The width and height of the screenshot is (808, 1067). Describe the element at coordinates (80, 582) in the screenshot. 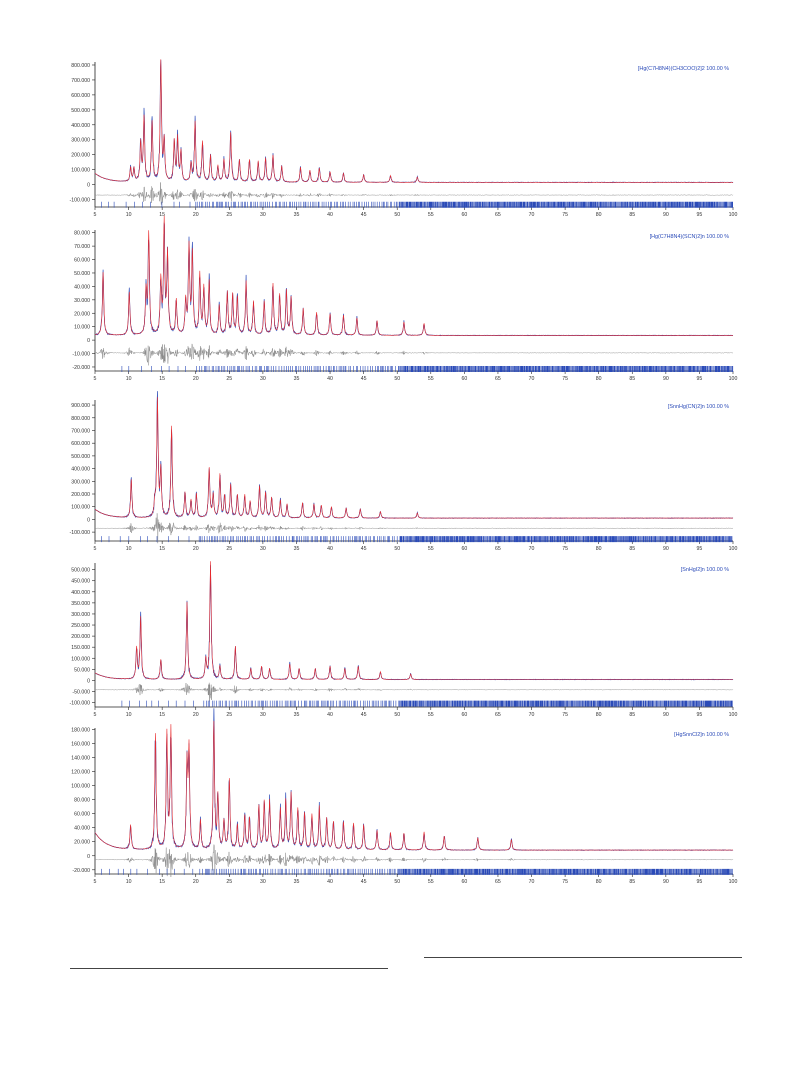

I see `y-tick-label: 450.000` at that location.